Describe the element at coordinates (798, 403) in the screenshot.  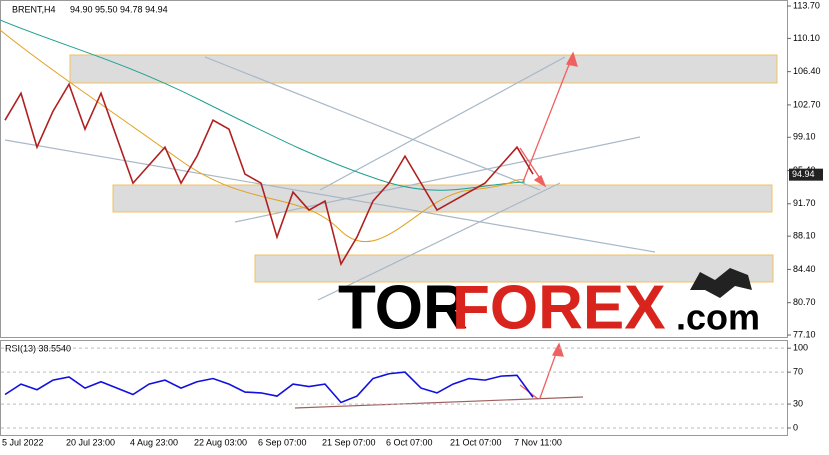
I see `y-tick-label: 30` at that location.